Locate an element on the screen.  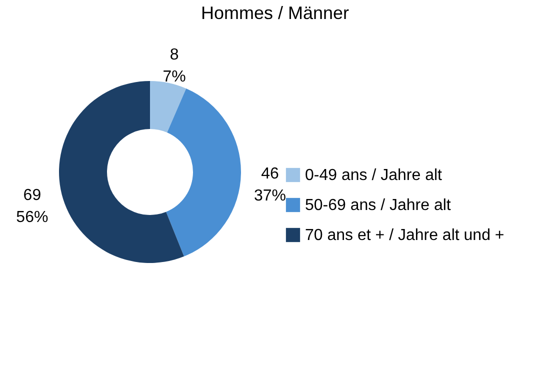
legend-label: 70 ans et + / Jahre alt und + is located at coordinates (404, 235).